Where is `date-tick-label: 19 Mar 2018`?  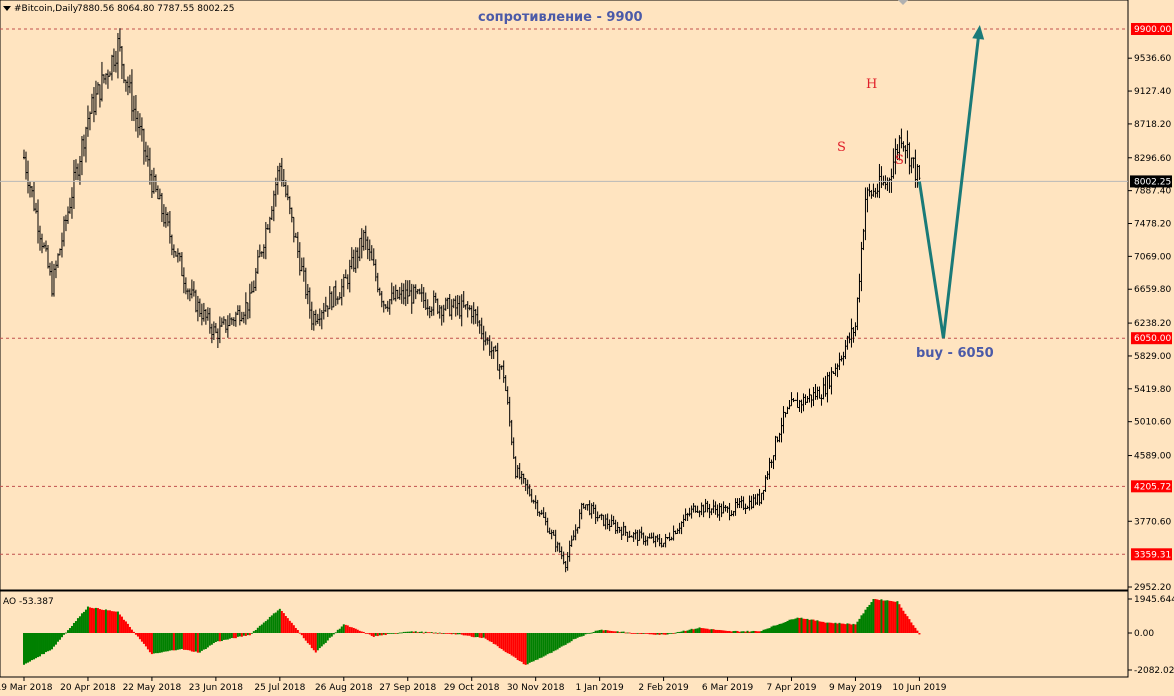
date-tick-label: 19 Mar 2018 is located at coordinates (26, 688).